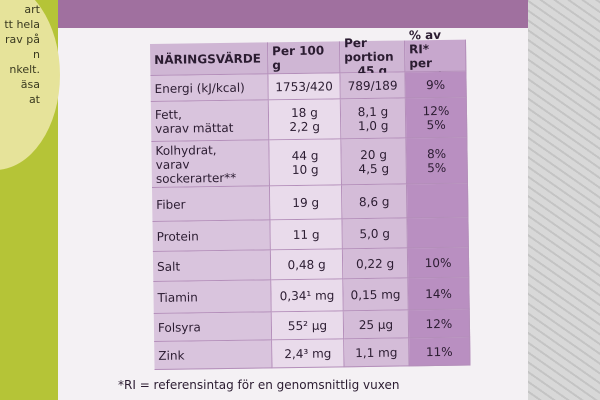 This screenshot has height=400, width=600. What do you see at coordinates (196, 171) in the screenshot?
I see `cell-line: varav sockerarter**` at bounding box center [196, 171].